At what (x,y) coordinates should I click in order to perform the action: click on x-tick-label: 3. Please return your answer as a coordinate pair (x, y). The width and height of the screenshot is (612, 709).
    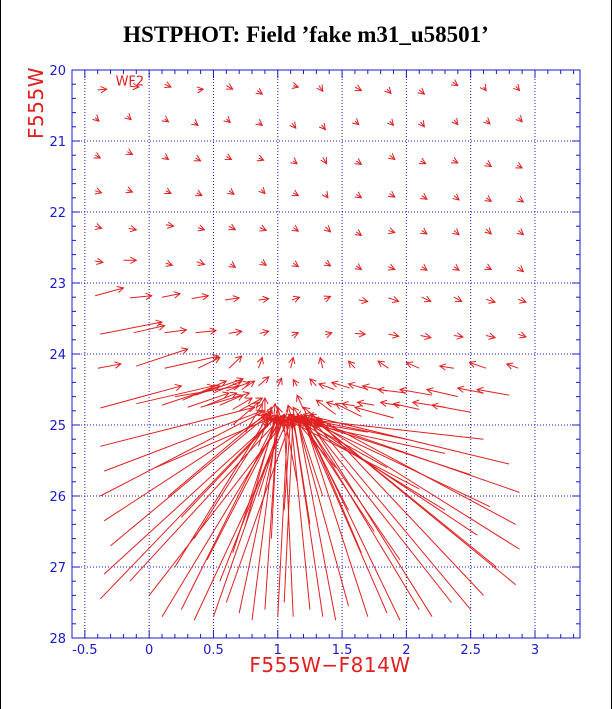
    Looking at the image, I should click on (535, 650).